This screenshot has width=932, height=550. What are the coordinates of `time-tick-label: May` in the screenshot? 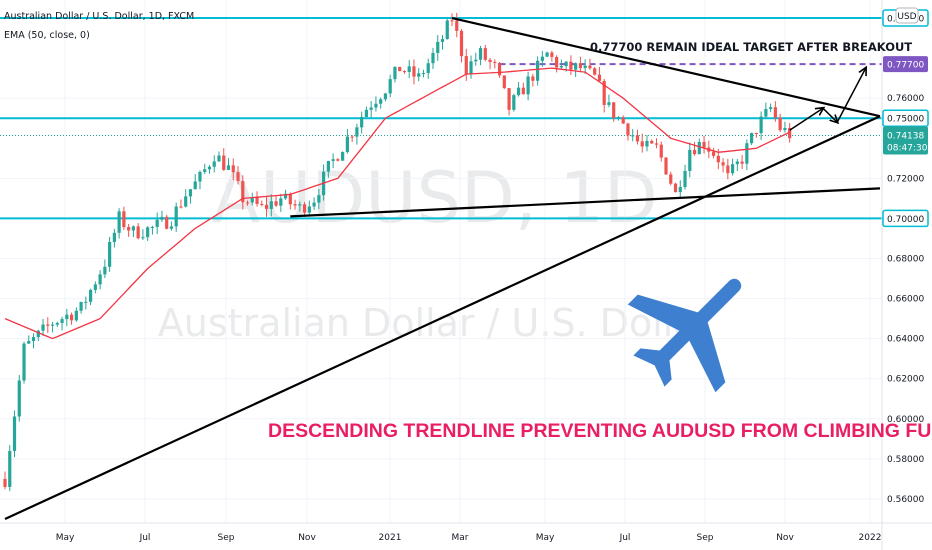 It's located at (65, 538).